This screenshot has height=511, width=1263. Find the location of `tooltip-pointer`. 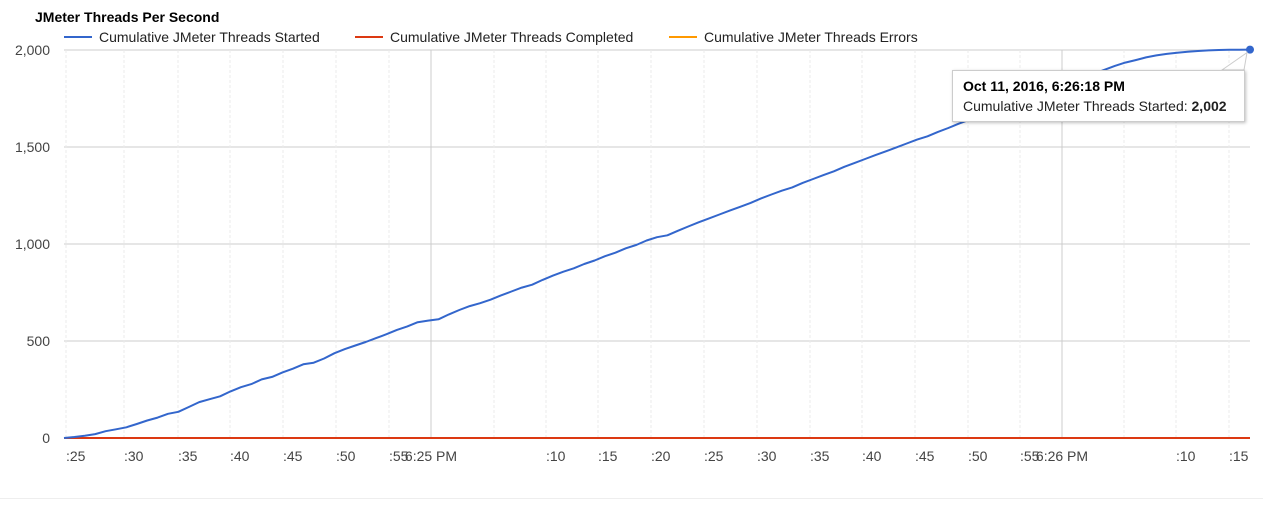

tooltip-pointer is located at coordinates (1234, 61).